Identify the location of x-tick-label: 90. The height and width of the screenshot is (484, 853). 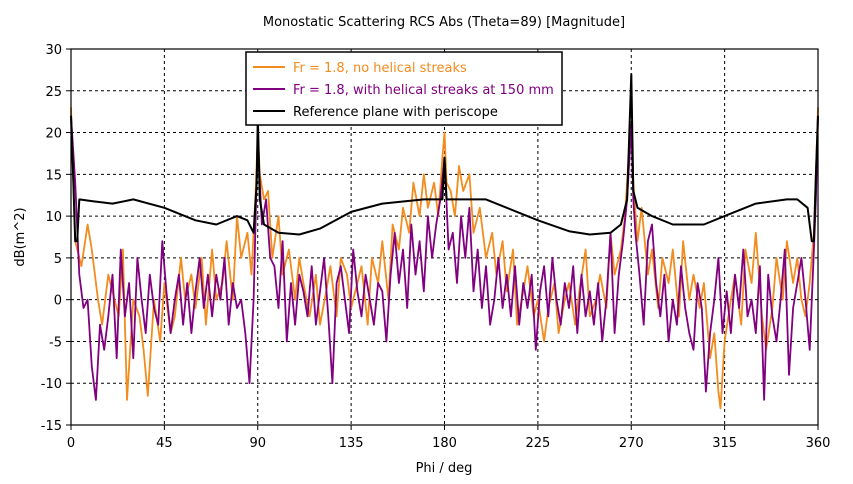
(257, 443).